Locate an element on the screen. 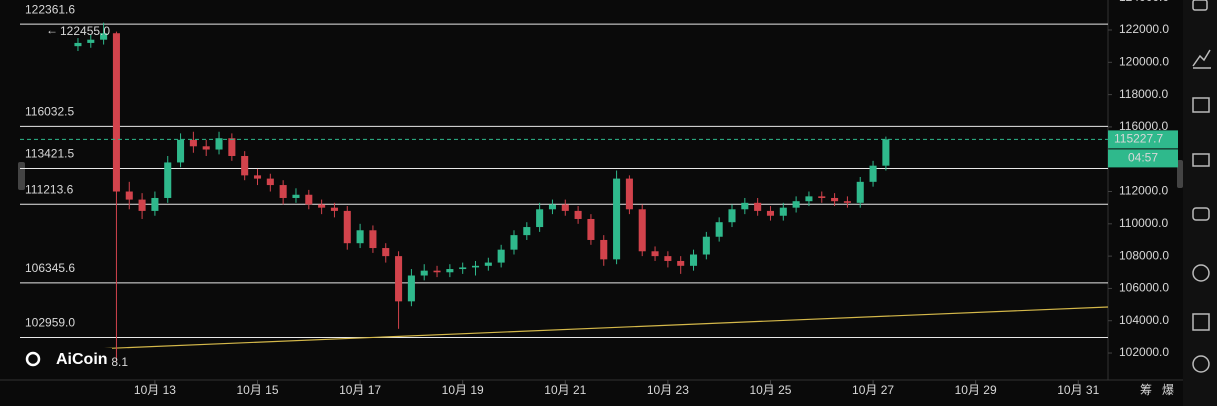  level-label: 113421.5 is located at coordinates (49, 154).